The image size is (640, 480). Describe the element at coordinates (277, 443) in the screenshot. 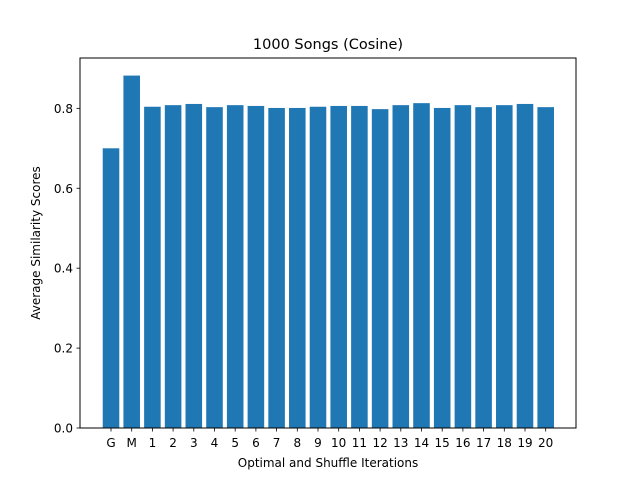

I see `x-tick-label: 7` at that location.